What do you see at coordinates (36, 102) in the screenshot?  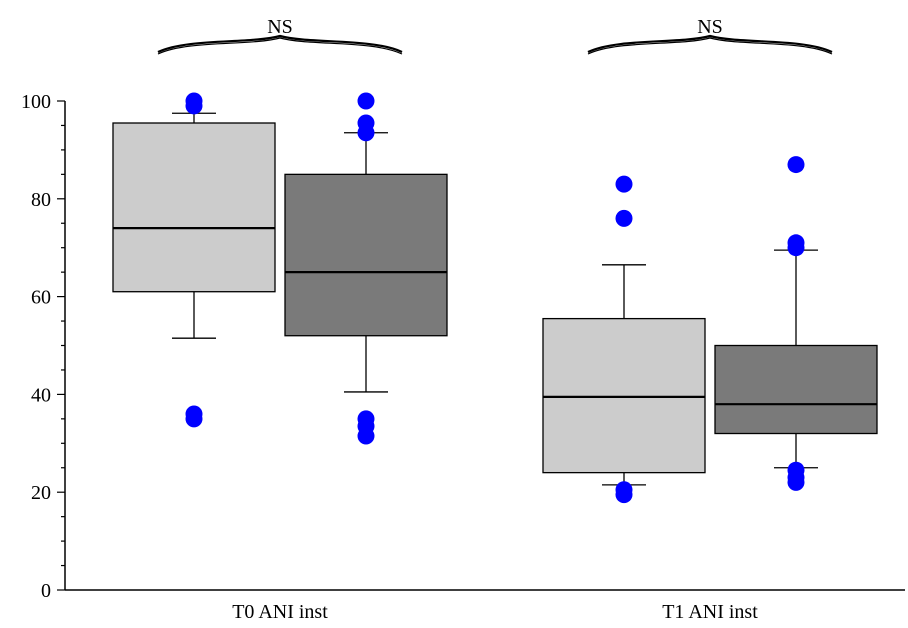 I see `y-tick-label: 100` at bounding box center [36, 102].